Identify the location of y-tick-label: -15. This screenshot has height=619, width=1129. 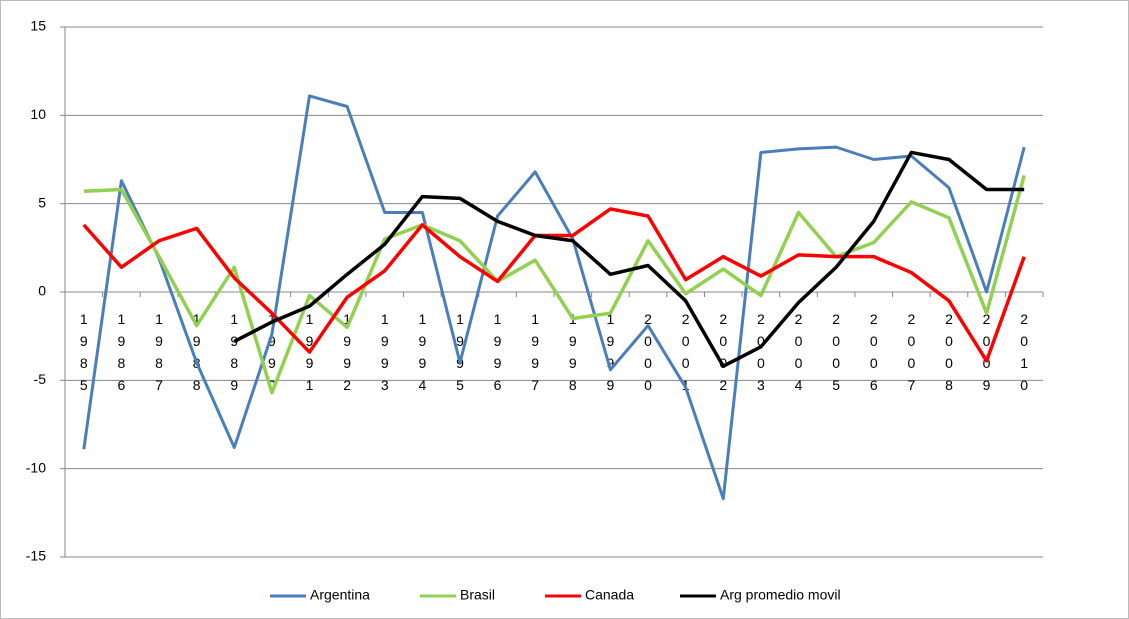
(36, 556).